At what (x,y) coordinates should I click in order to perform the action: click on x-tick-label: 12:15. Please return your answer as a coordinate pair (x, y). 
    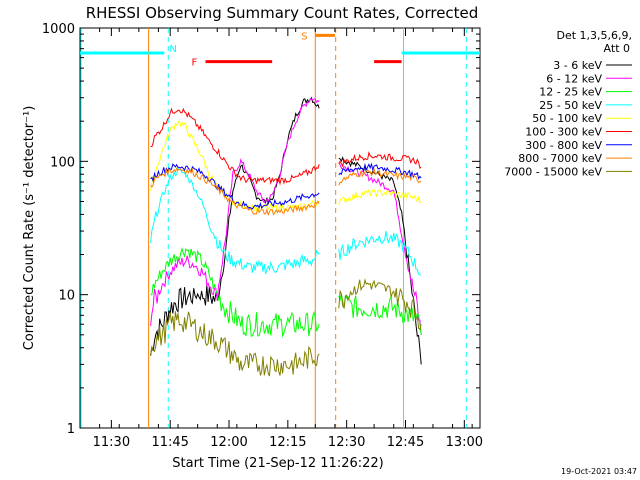
    Looking at the image, I should click on (287, 442).